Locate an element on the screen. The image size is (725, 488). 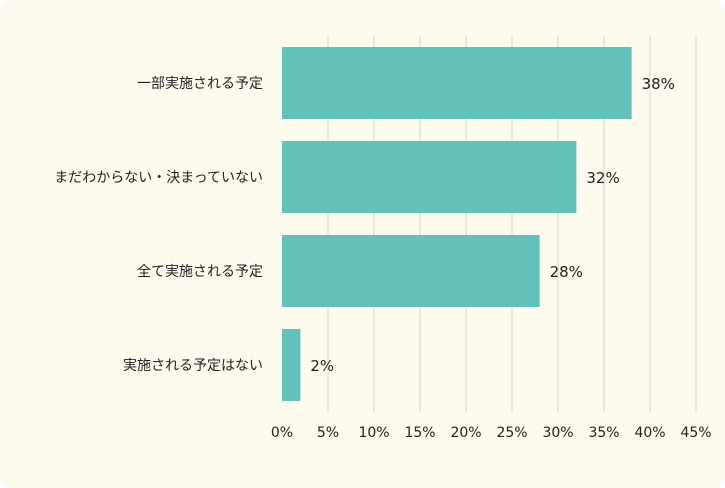
x-tick-label: 25% is located at coordinates (511, 433).